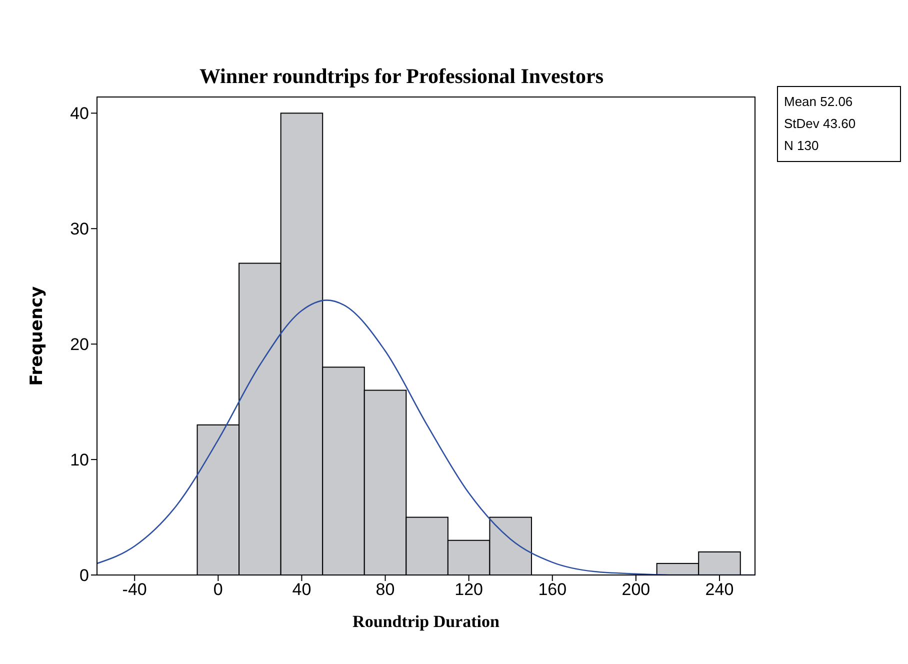  Describe the element at coordinates (426, 622) in the screenshot. I see `x-axis-title: Roundtrip Duration` at that location.